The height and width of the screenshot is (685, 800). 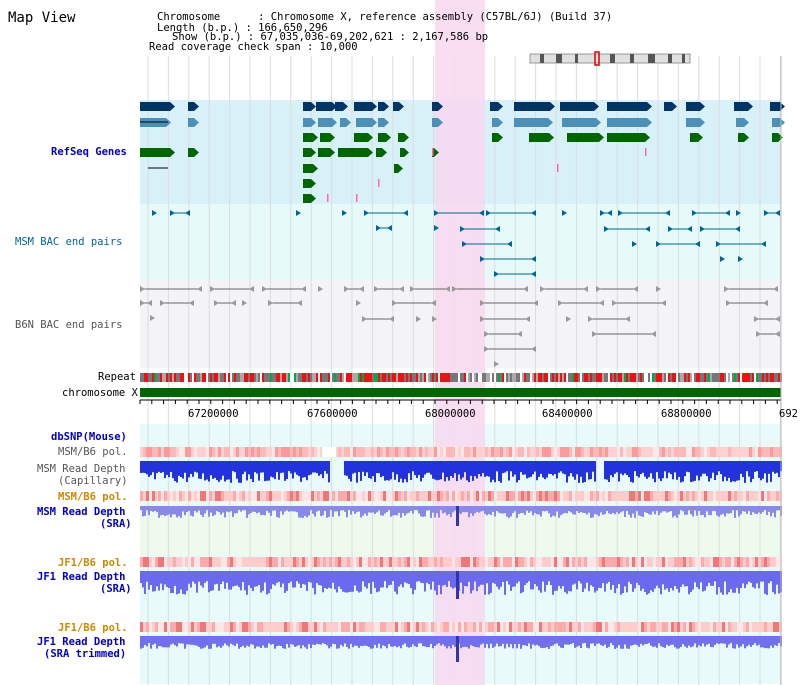 I want to click on track-label-b6n-bac: B6N BAC end pairs, so click(x=69, y=325).